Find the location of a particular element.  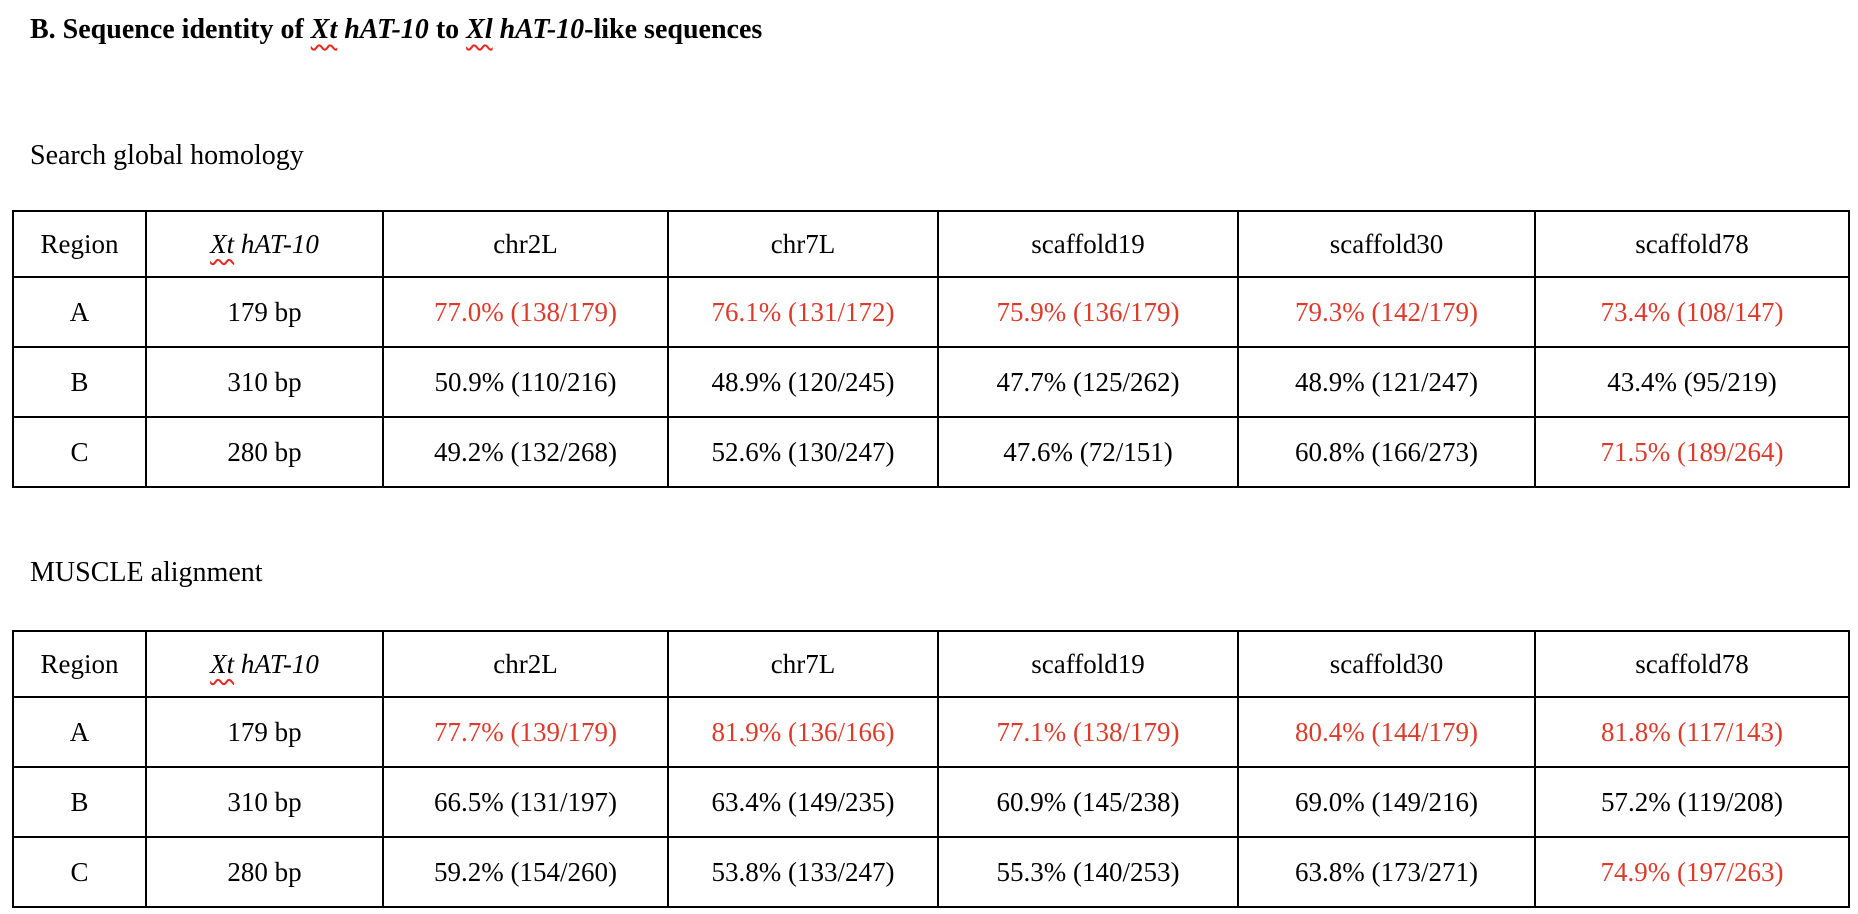

identity-cell: 49.2% (132/268) is located at coordinates (525, 452).